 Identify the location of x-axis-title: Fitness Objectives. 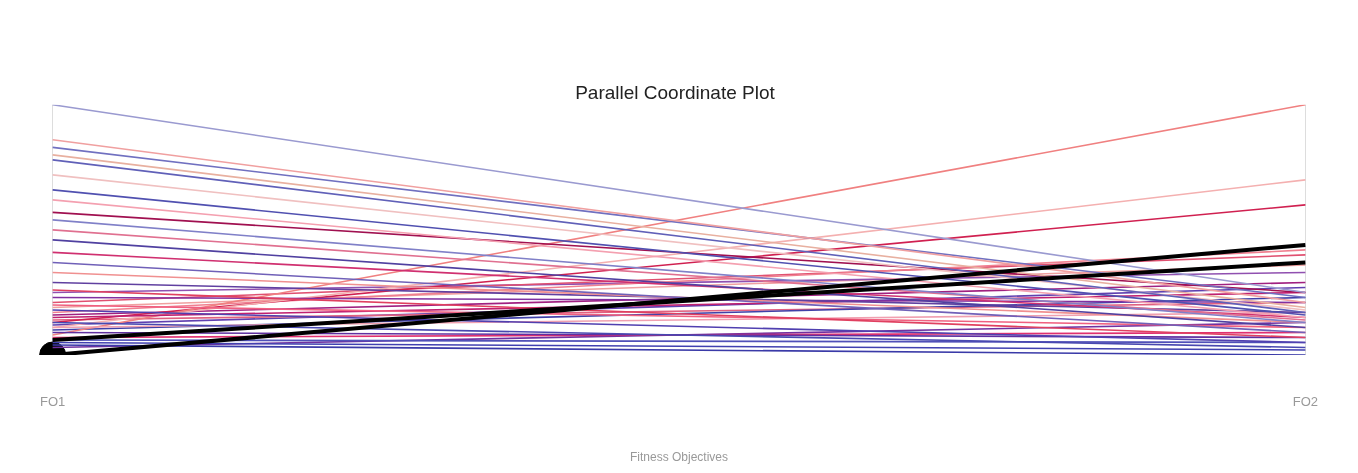
(679, 457).